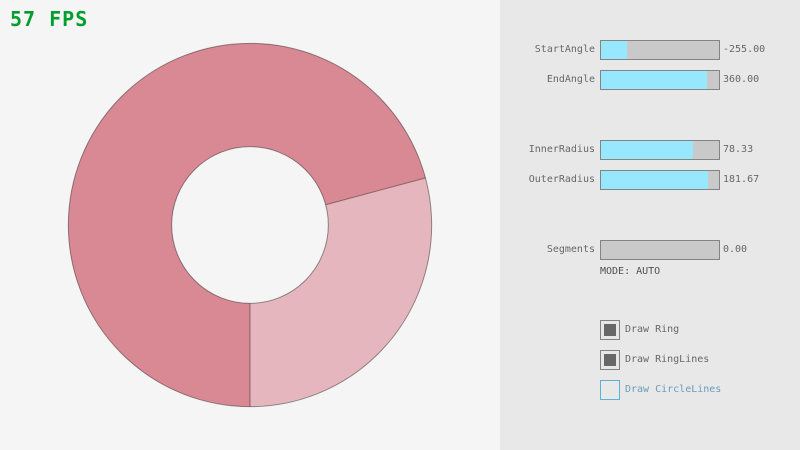 The image size is (800, 450). I want to click on end-angle-slider, so click(660, 80).